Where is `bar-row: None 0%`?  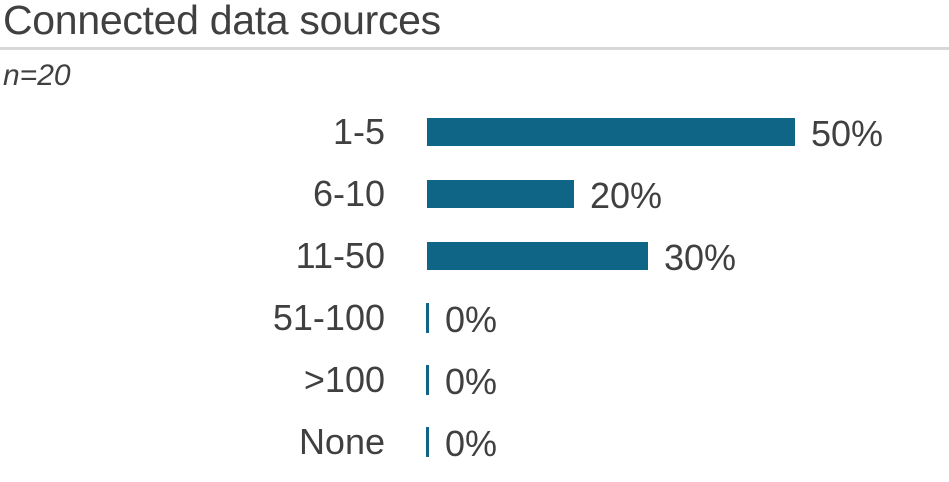
bar-row: None 0% is located at coordinates (474, 442).